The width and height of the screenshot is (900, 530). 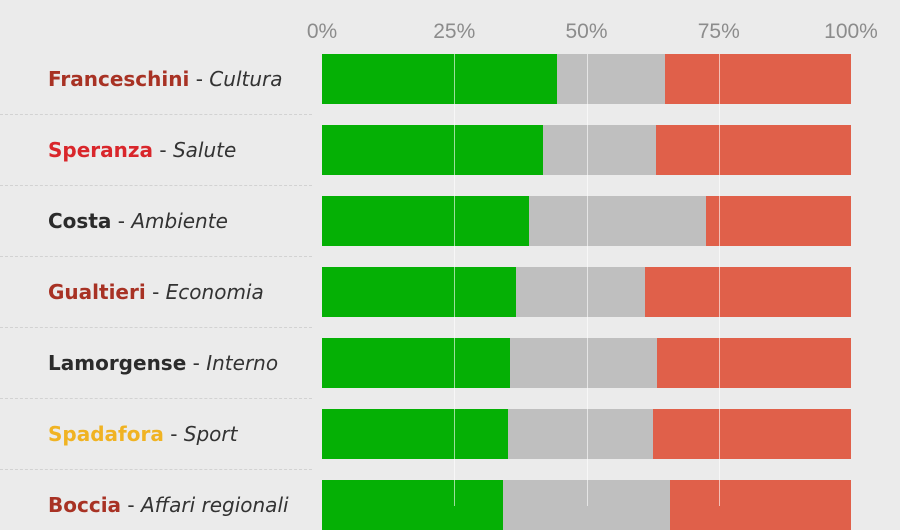 I want to click on minister-name: Costa, so click(x=80, y=221).